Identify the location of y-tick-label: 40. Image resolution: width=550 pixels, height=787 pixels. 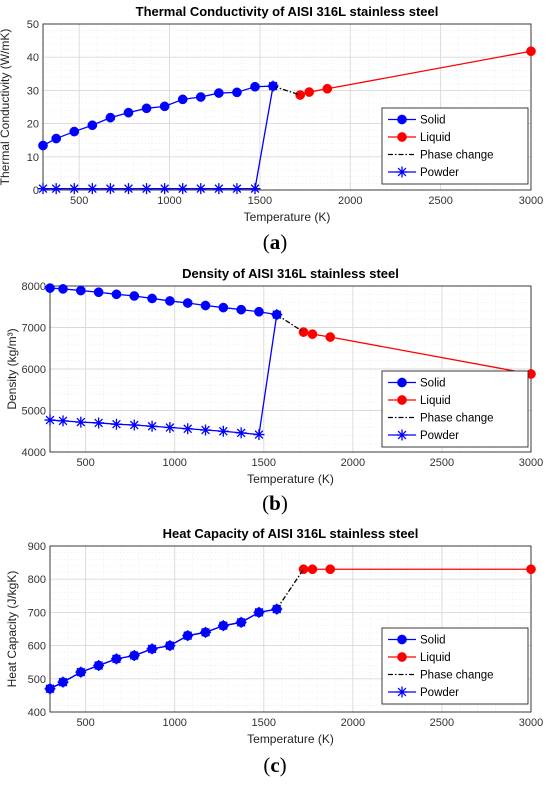
(33, 58).